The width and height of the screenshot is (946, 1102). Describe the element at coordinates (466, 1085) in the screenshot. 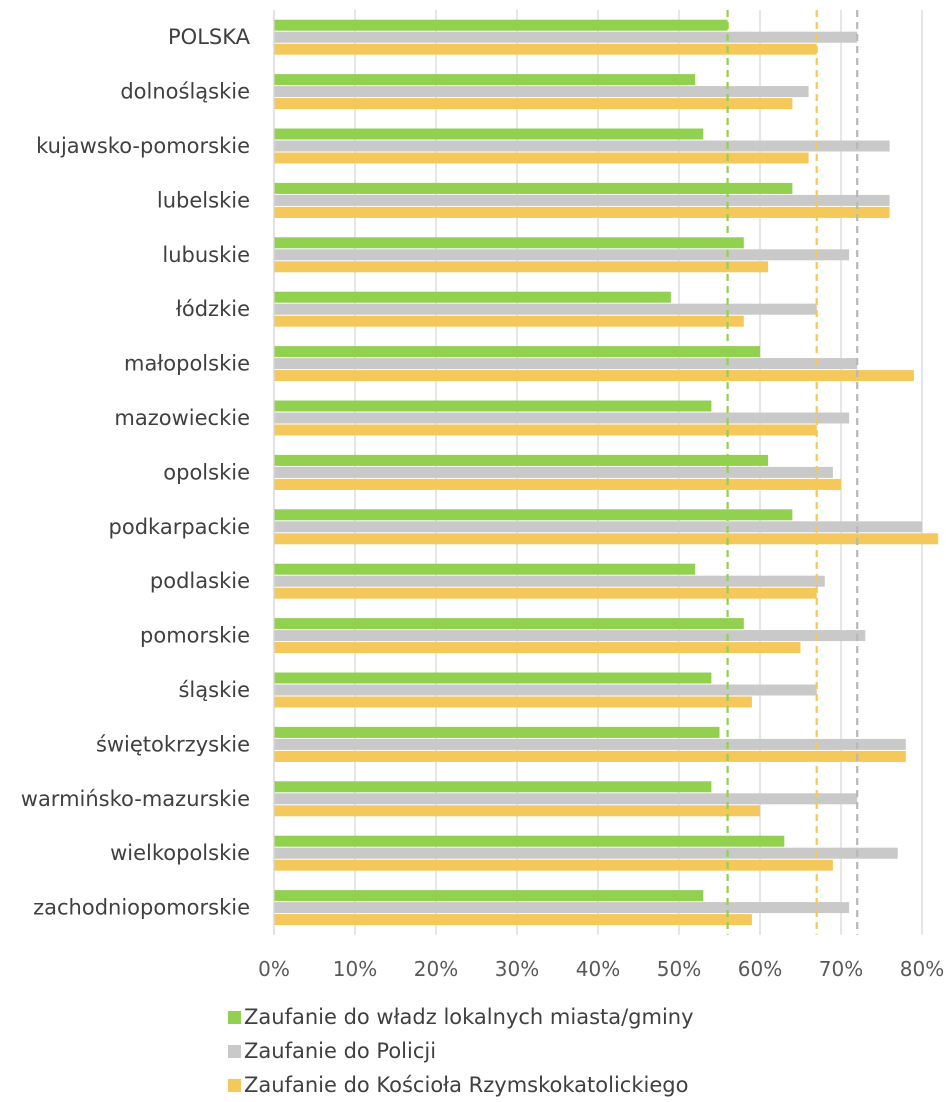

I see `legend-label: Zaufanie do Kościoła Rzymskokatolickiego` at that location.